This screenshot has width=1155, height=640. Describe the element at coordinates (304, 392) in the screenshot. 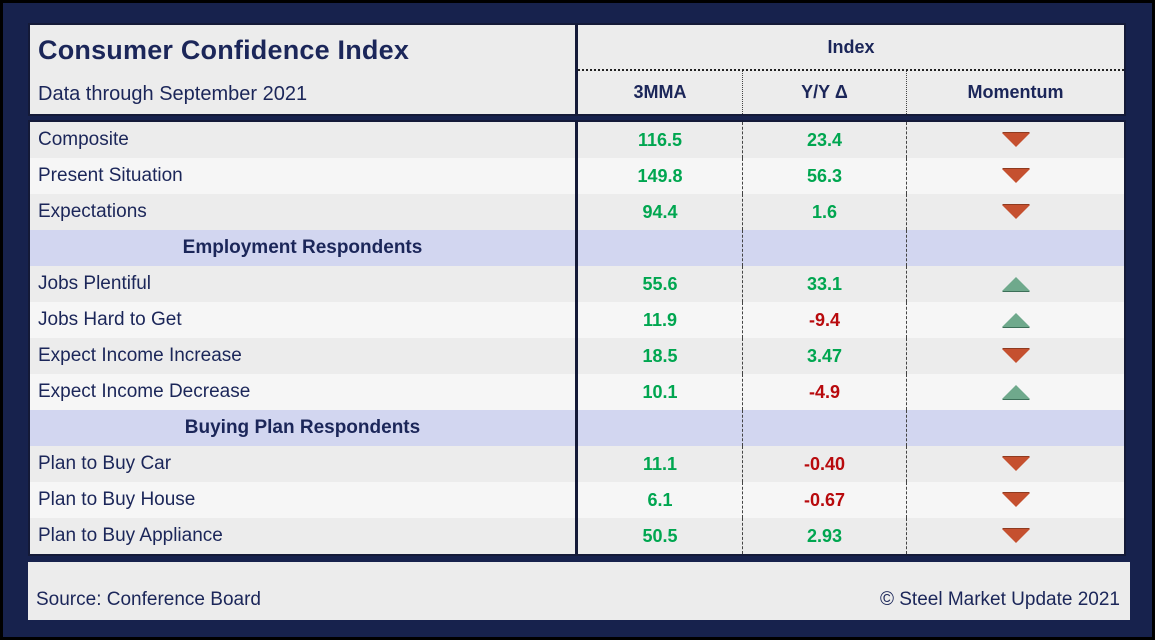

I see `row-label: Expect Income Decrease` at that location.